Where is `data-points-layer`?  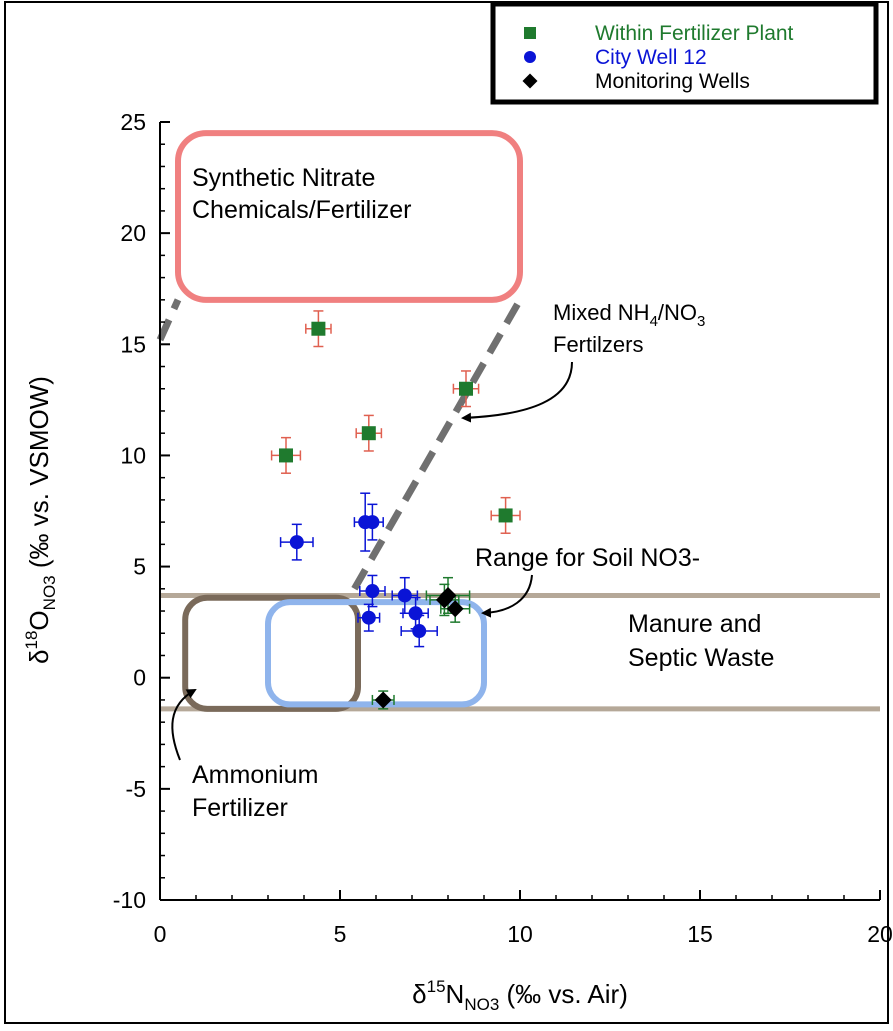
data-points-layer is located at coordinates (396, 515).